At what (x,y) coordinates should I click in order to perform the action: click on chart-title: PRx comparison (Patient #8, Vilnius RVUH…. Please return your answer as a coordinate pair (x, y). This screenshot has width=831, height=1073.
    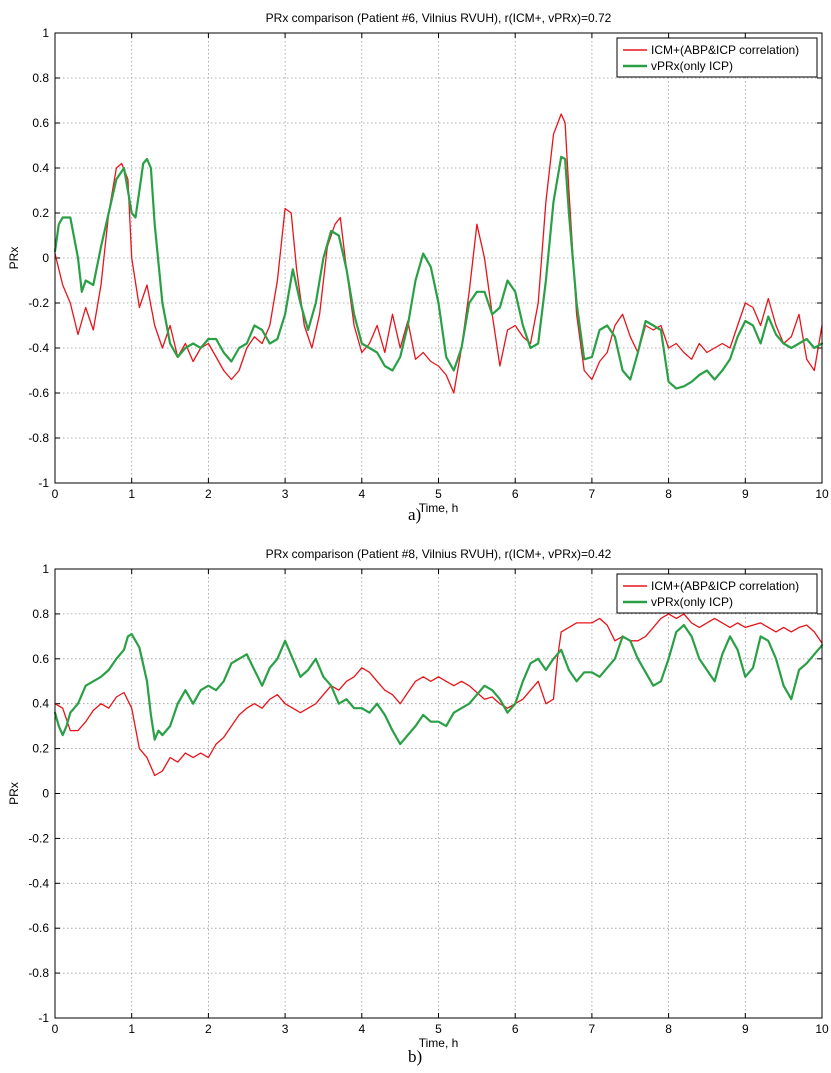
    Looking at the image, I should click on (439, 554).